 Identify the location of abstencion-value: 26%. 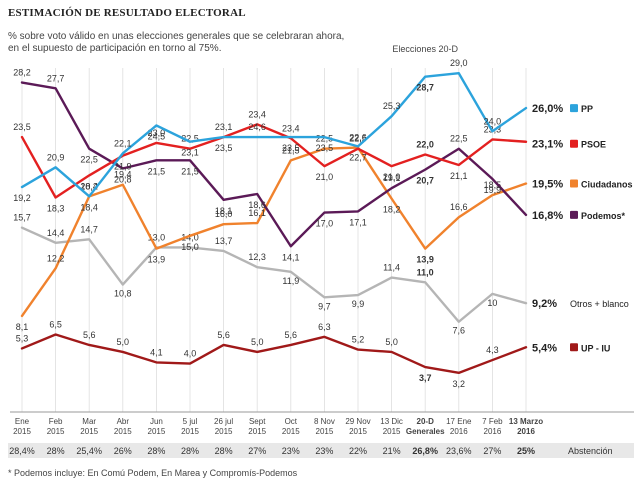
(123, 451).